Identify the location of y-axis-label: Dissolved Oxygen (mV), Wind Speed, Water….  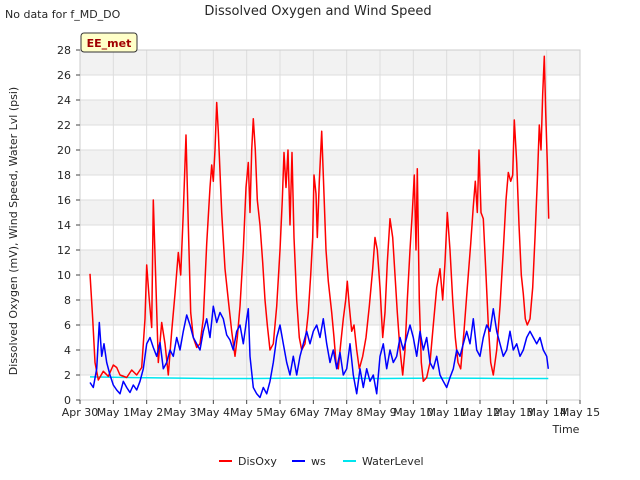
(13, 231).